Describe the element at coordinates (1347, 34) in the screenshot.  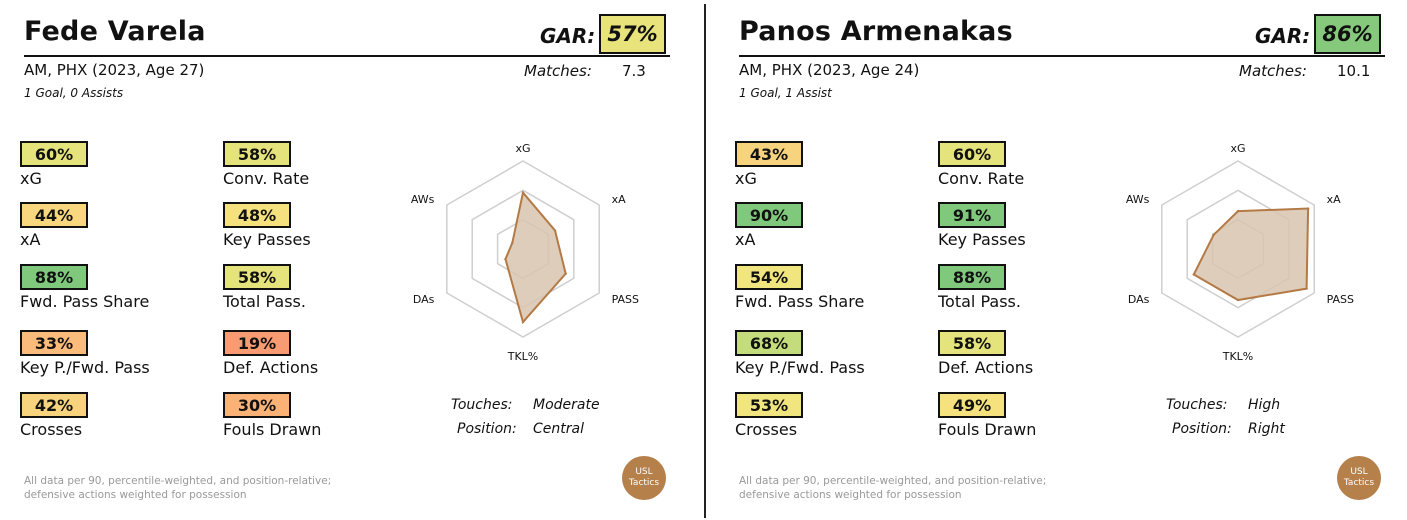
I see `gar-value: 86%` at that location.